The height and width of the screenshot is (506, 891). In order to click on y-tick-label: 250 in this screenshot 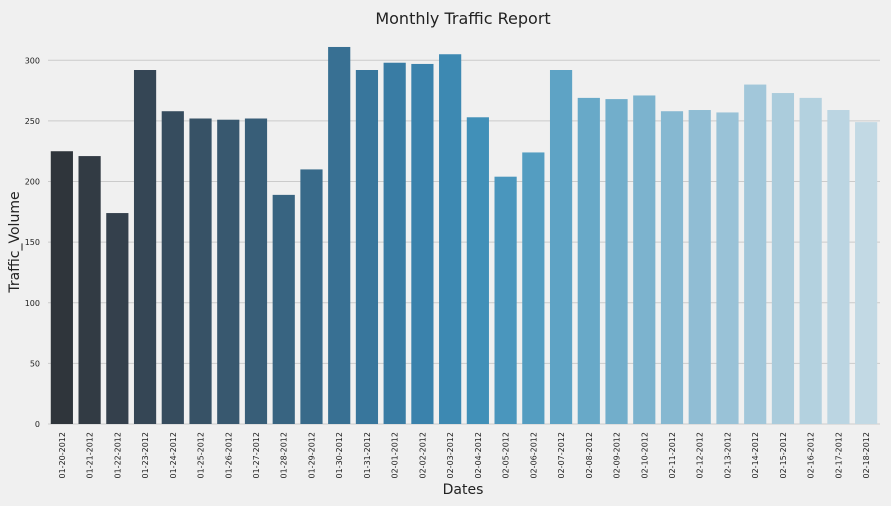, I will do `click(32, 121)`.